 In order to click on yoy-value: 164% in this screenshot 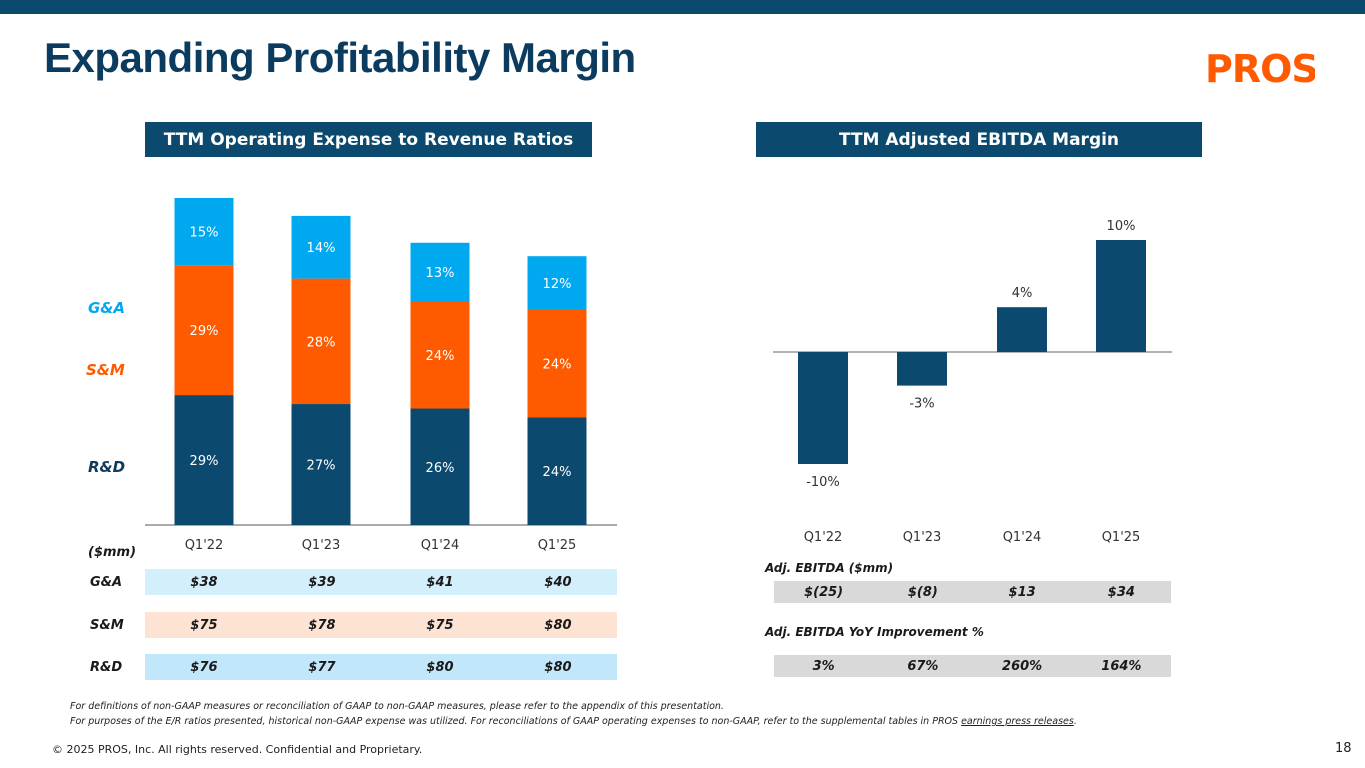, I will do `click(1121, 666)`.